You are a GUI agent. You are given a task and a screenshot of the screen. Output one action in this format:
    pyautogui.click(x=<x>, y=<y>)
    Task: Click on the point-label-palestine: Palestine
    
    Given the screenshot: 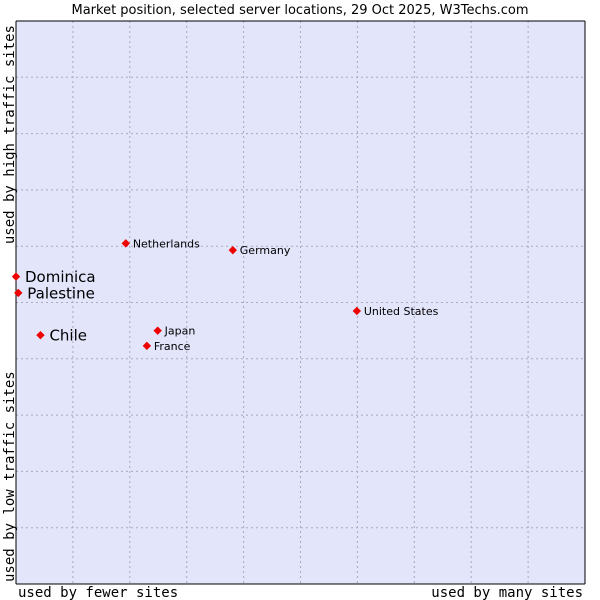 What is the action you would take?
    pyautogui.click(x=61, y=293)
    